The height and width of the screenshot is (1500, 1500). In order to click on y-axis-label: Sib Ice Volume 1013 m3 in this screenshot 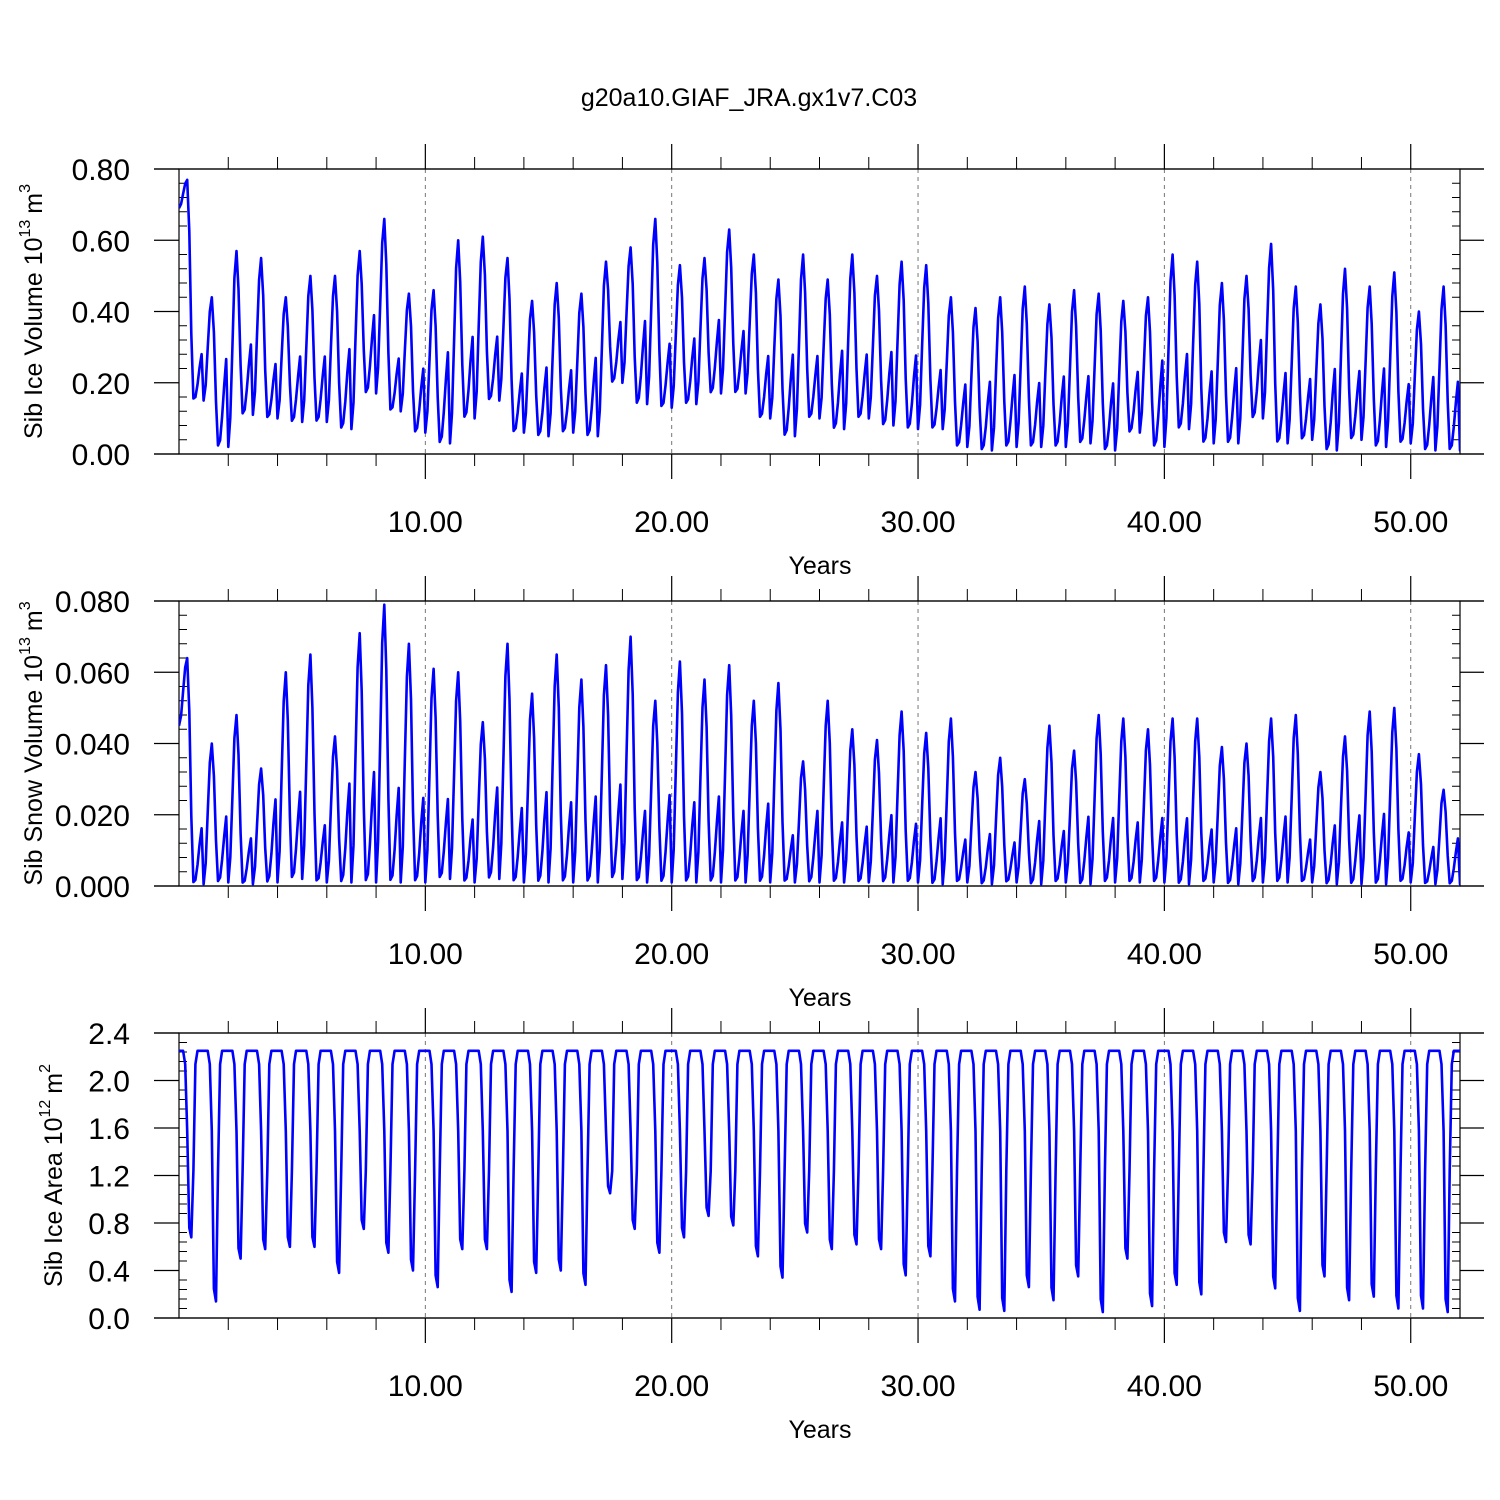, I will do `click(32, 311)`.